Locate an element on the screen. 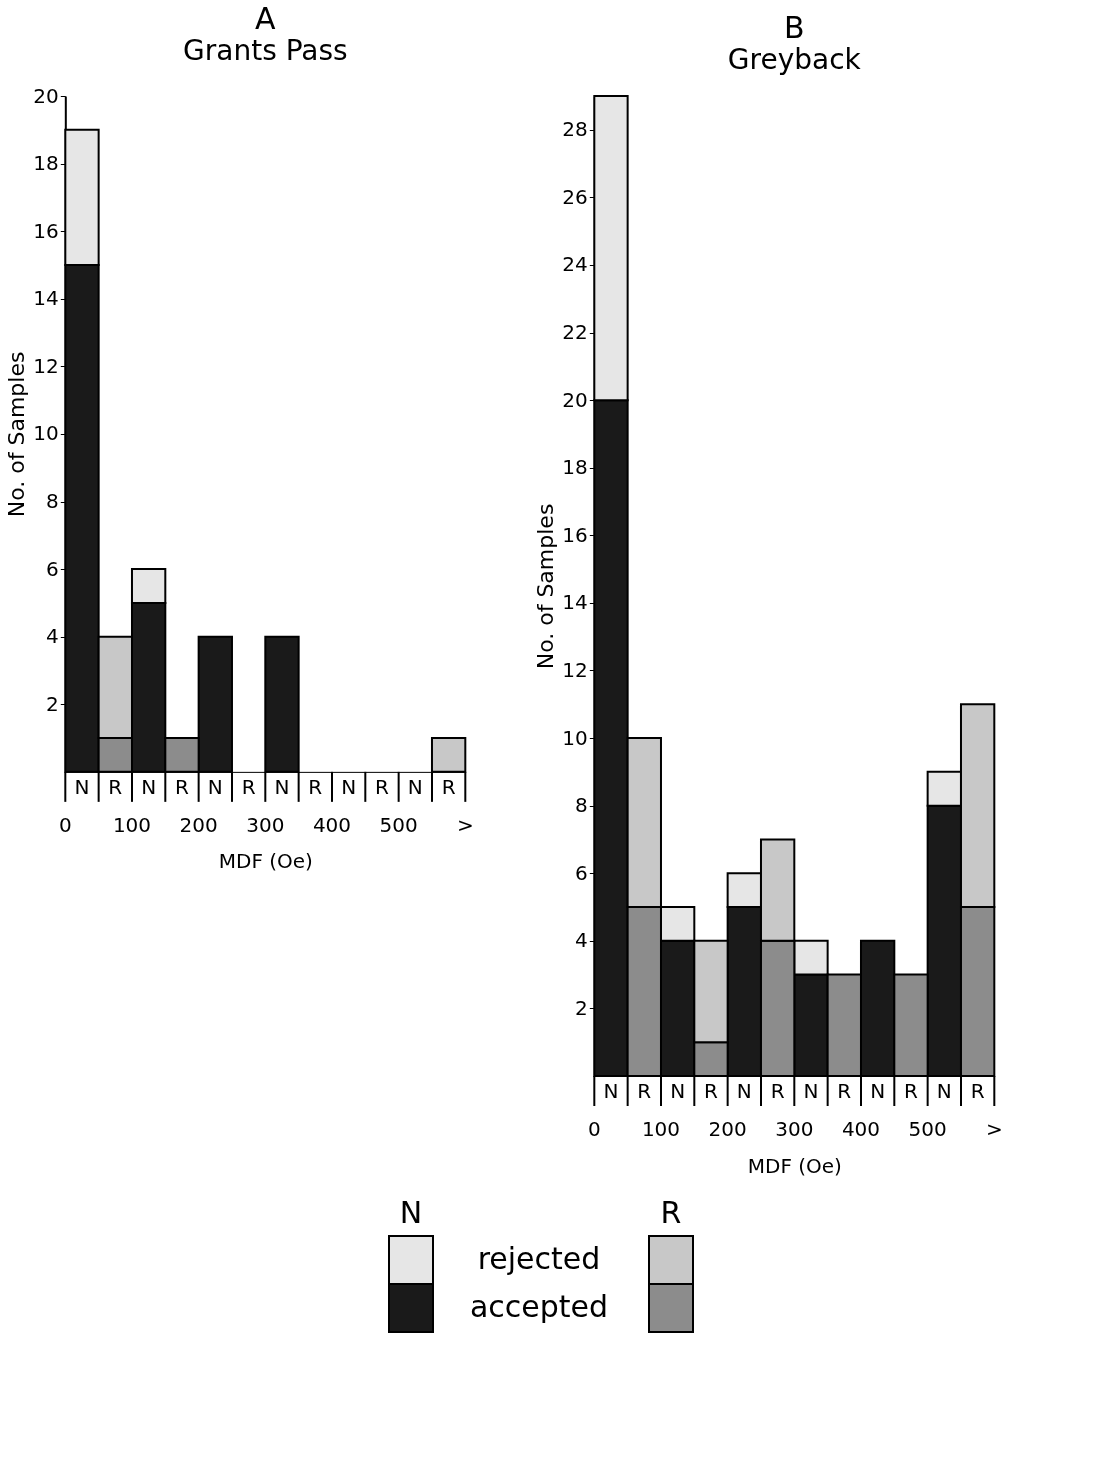  chart-title: A is located at coordinates (266, 18).